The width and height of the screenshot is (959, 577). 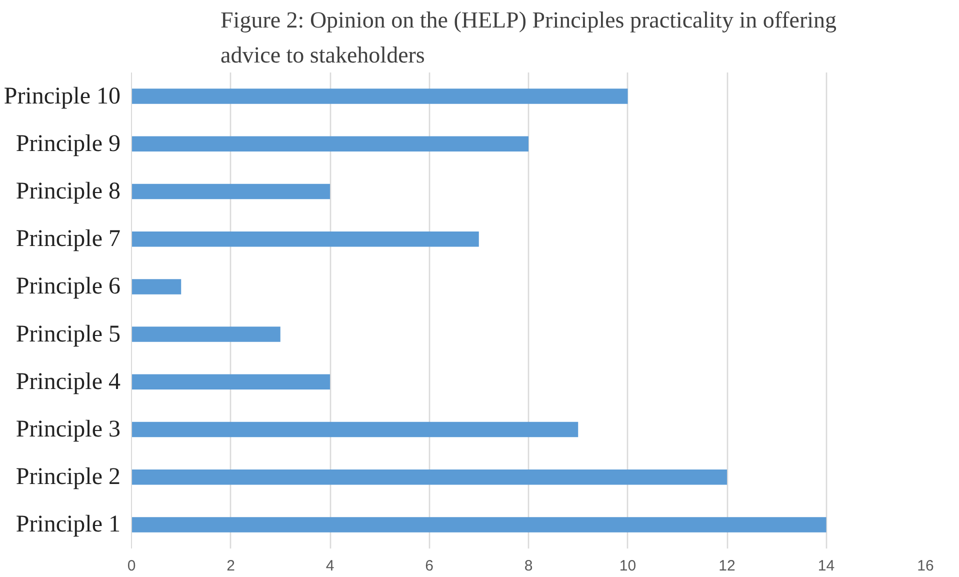 What do you see at coordinates (429, 566) in the screenshot?
I see `x-tick-label: 6` at bounding box center [429, 566].